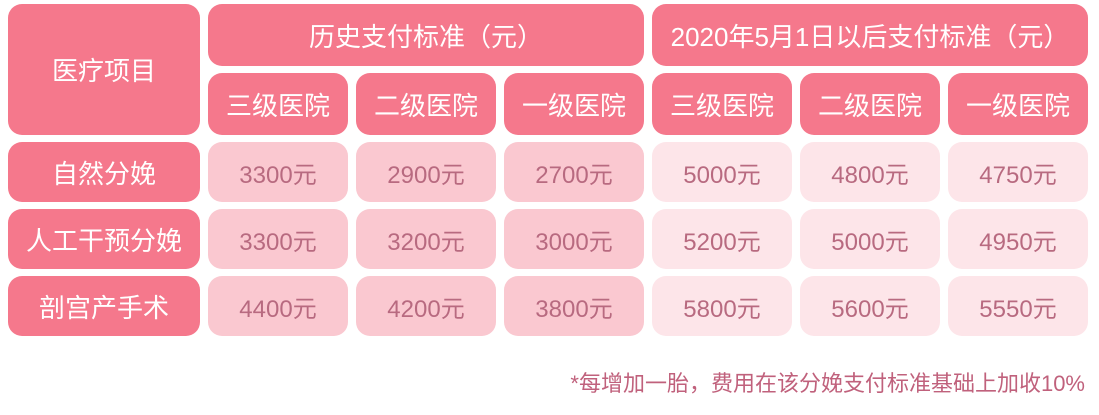 This screenshot has width=1099, height=415. What do you see at coordinates (1018, 306) in the screenshot?
I see `table-cell: 5550元` at bounding box center [1018, 306].